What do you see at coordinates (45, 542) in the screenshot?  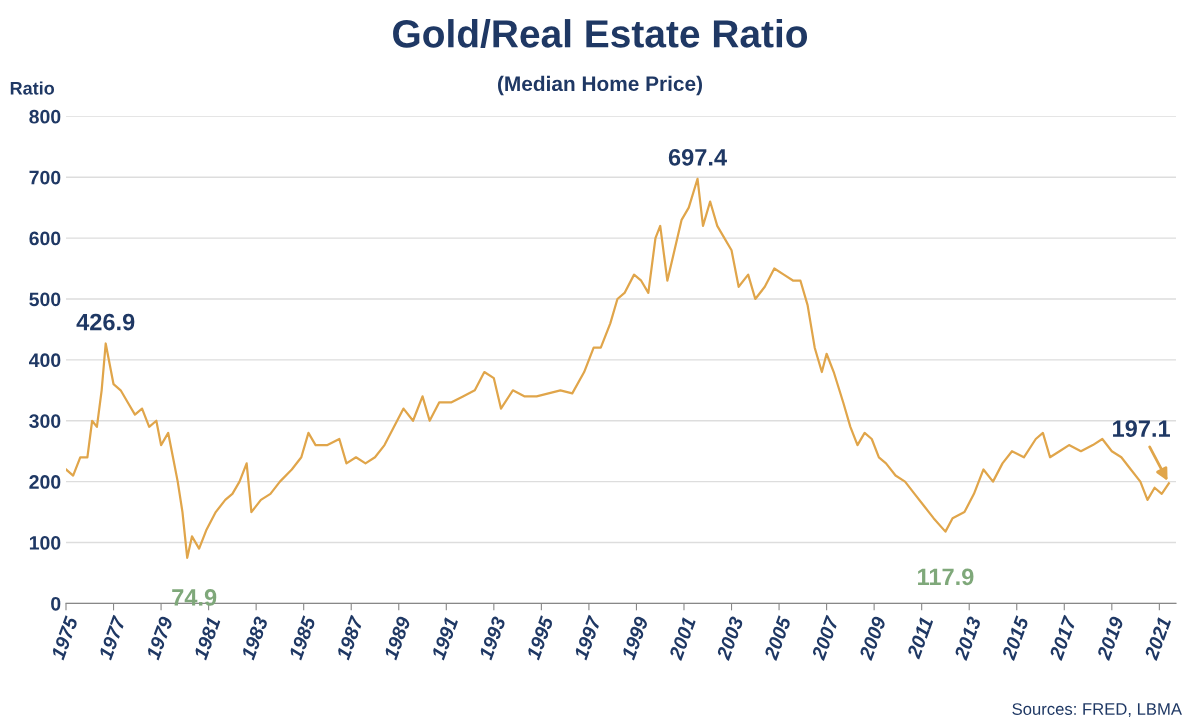 I see `y-tick-label: 100` at bounding box center [45, 542].